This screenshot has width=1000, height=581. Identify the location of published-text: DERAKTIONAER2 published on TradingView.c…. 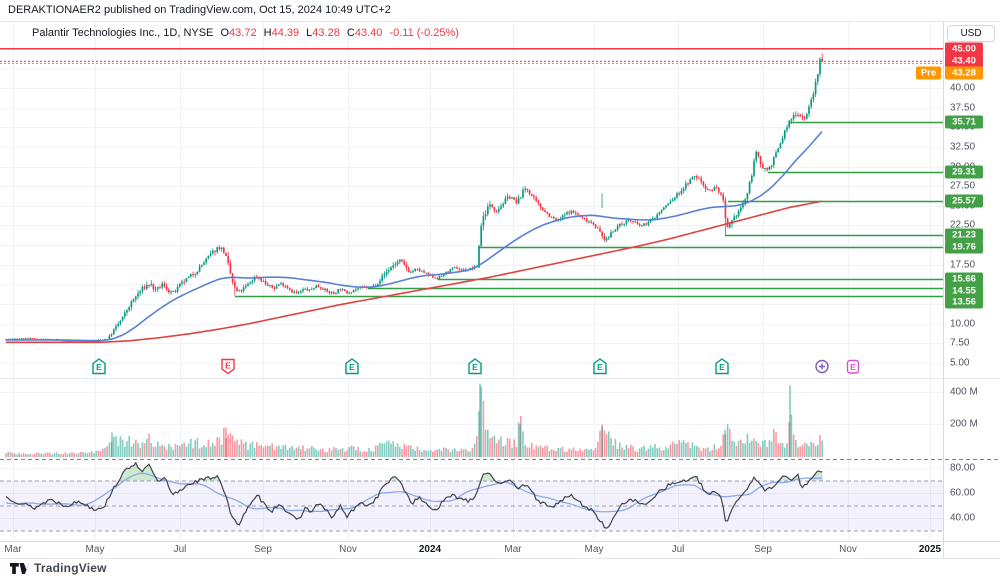
(199, 10).